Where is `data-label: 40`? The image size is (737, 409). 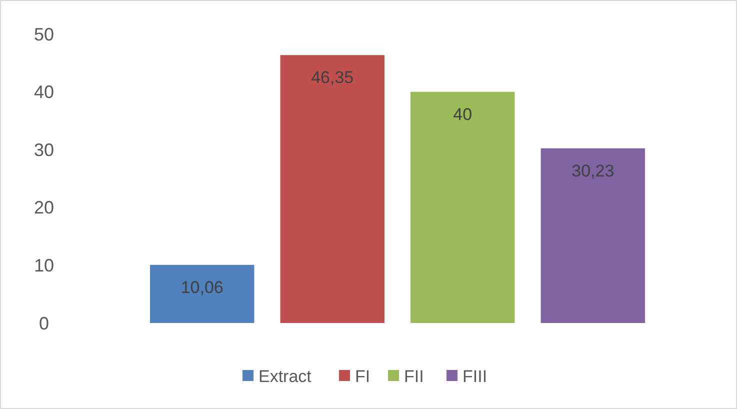
data-label: 40 is located at coordinates (462, 114).